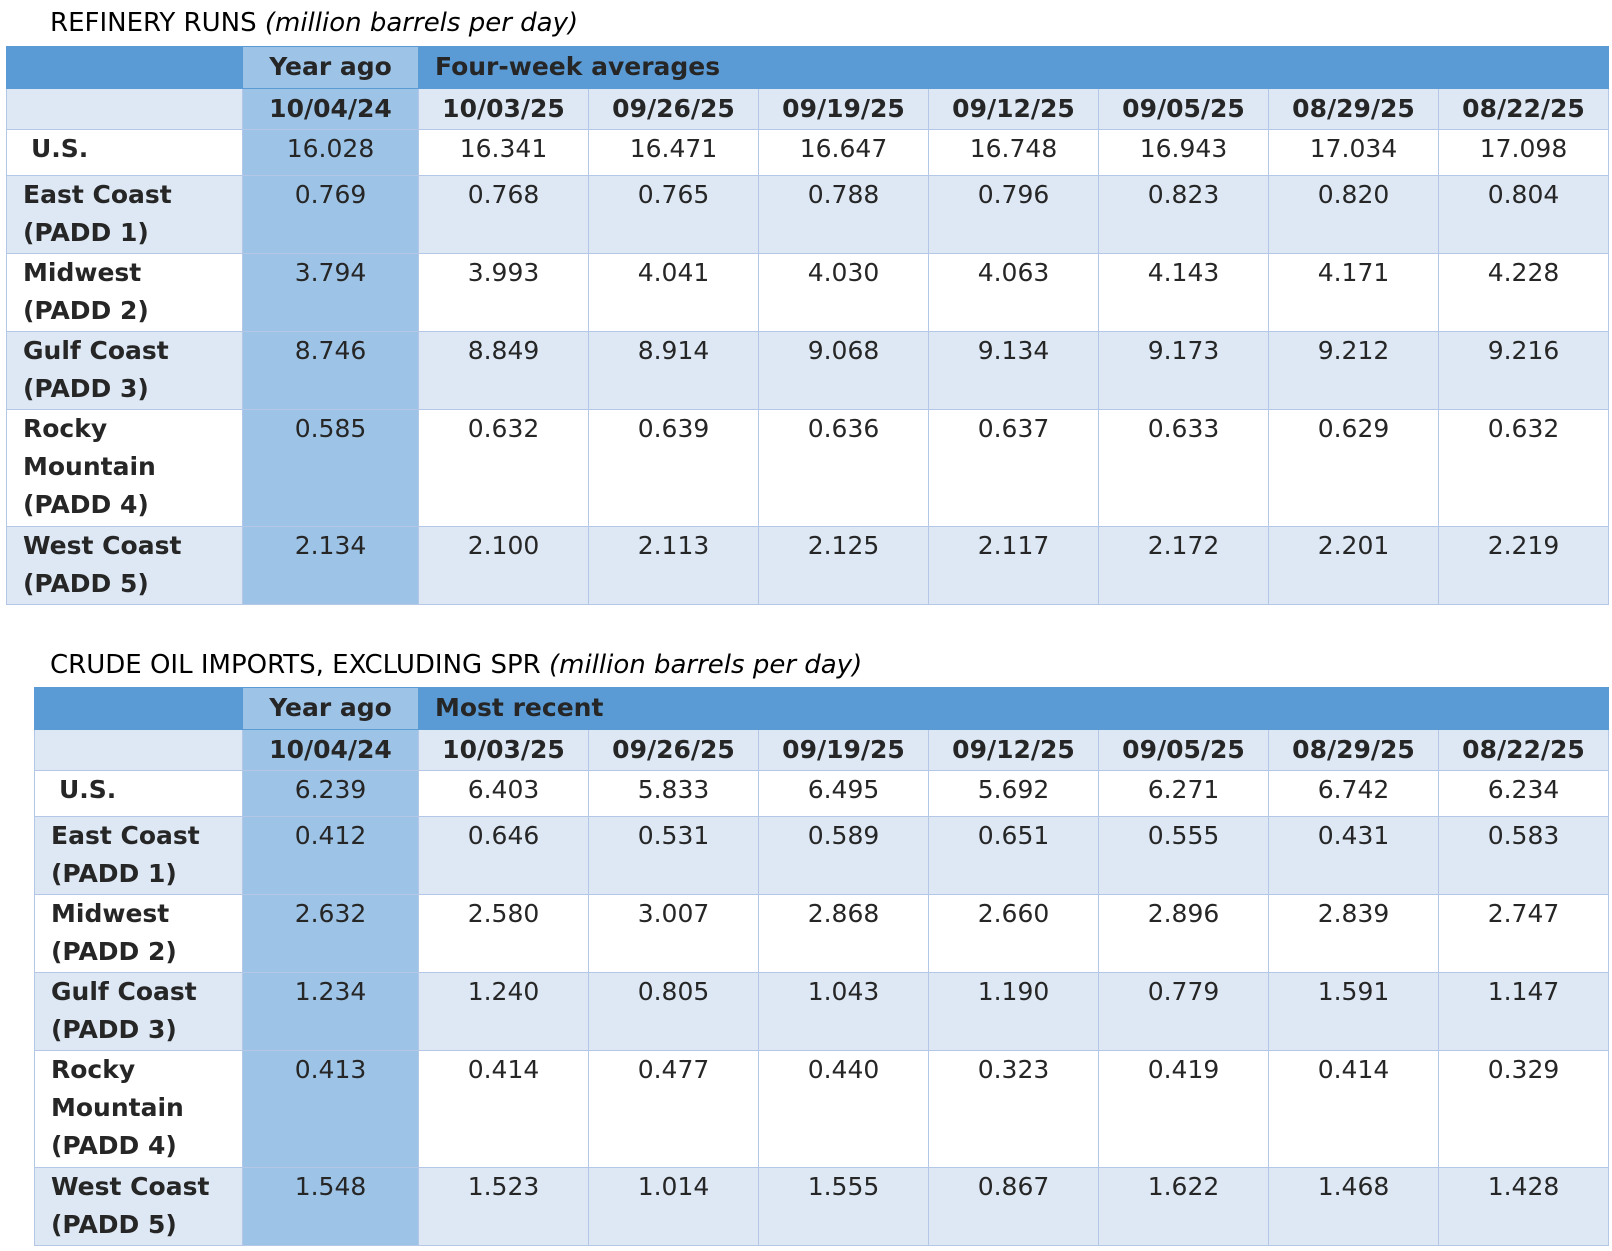 The width and height of the screenshot is (1612, 1251). Describe the element at coordinates (1013, 1206) in the screenshot. I see `value-cell: 0.867` at that location.